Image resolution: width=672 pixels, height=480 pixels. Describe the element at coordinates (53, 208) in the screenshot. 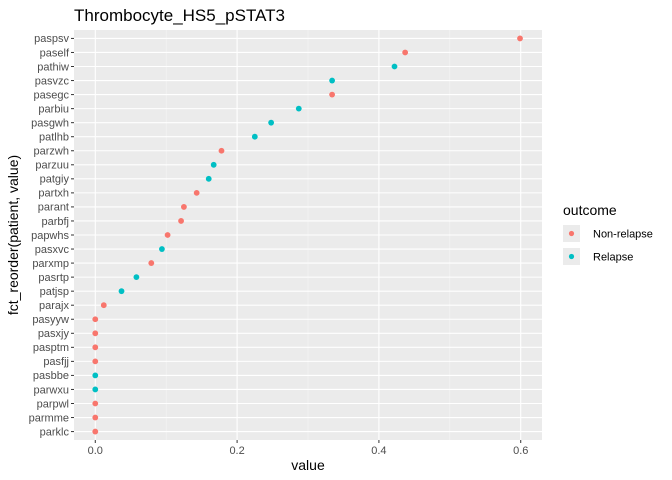

I see `y-tick-label: parant` at that location.